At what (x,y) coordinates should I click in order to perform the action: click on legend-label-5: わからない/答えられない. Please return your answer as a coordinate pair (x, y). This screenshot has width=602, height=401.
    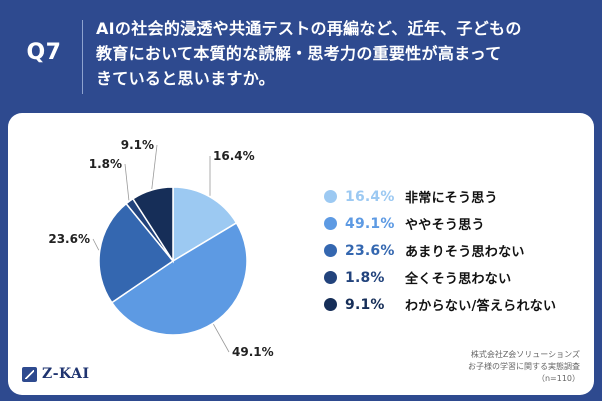
    Looking at the image, I should click on (481, 306).